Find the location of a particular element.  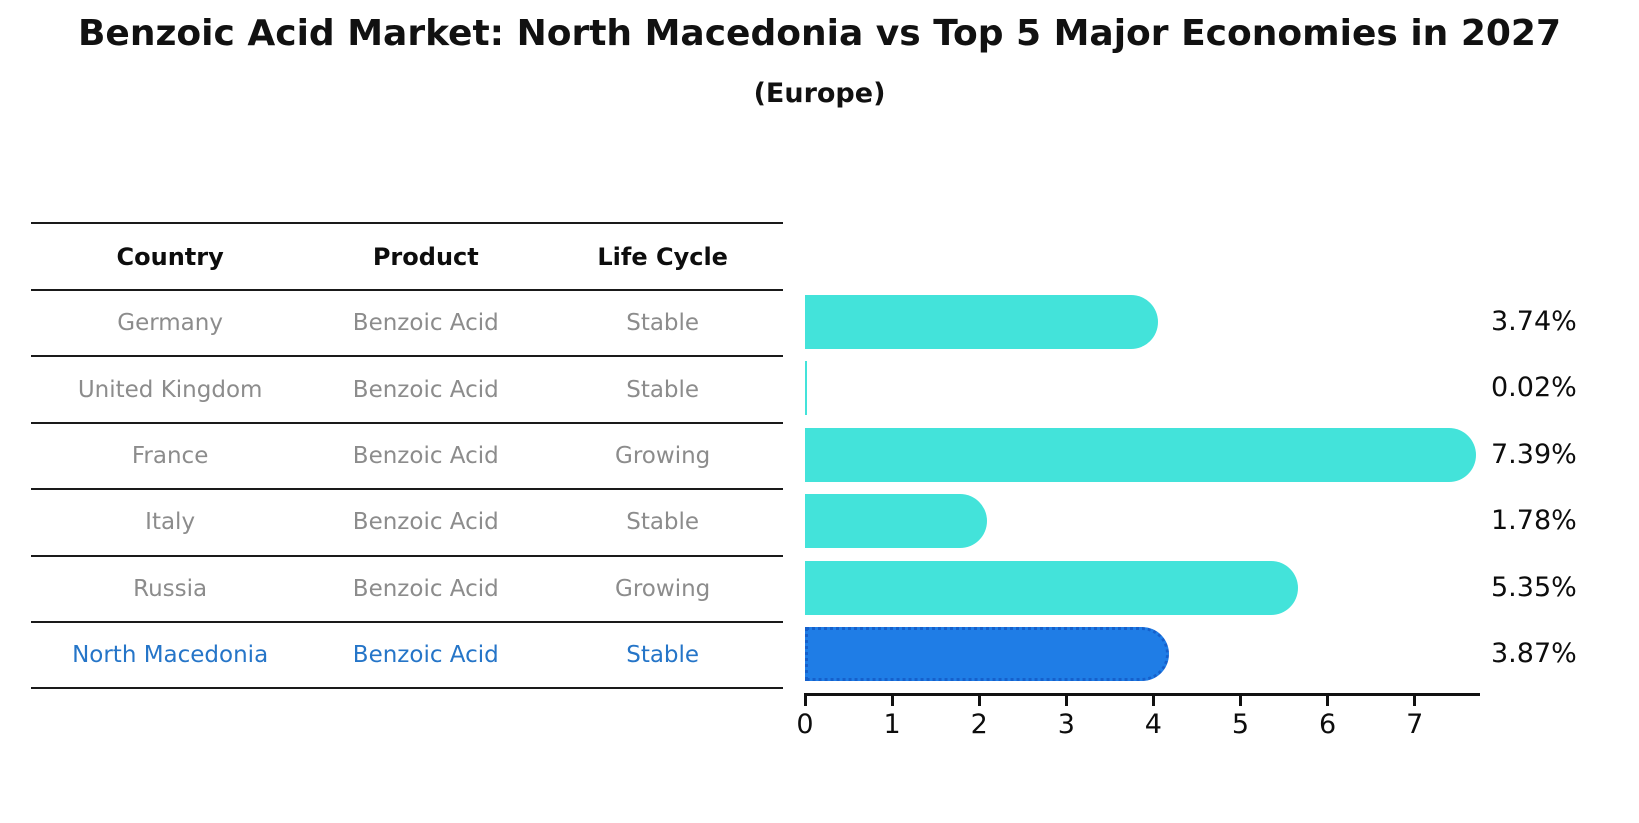

x-tick-label-2: 2 is located at coordinates (979, 724).